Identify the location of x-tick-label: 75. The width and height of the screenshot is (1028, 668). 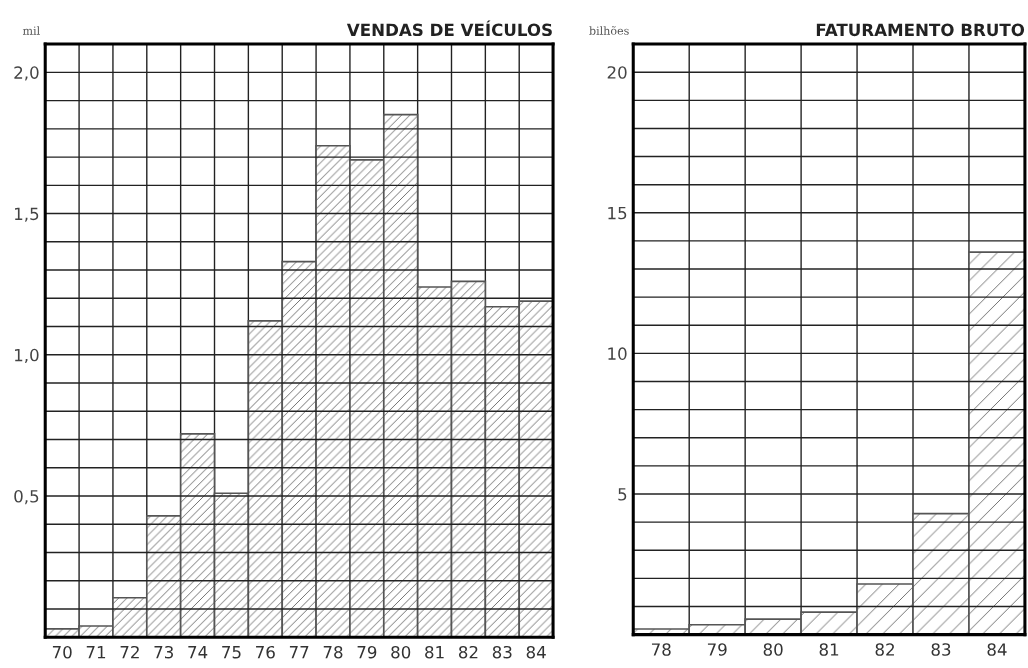
(231, 652).